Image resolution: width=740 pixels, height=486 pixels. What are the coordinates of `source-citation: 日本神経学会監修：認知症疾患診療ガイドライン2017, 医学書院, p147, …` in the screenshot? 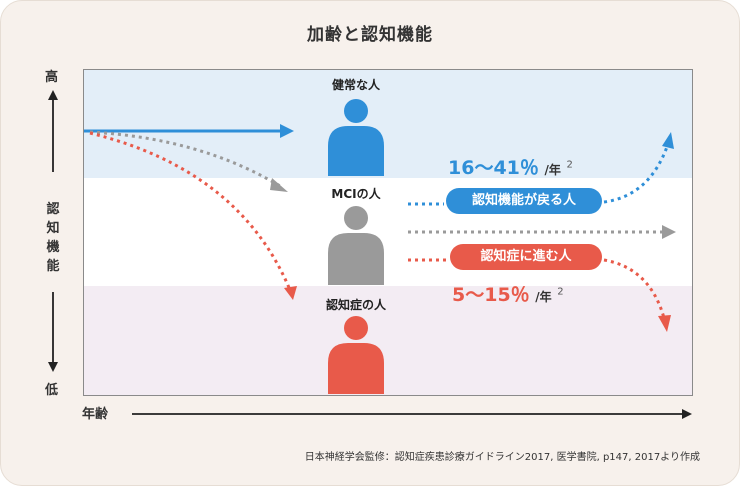 It's located at (502, 457).